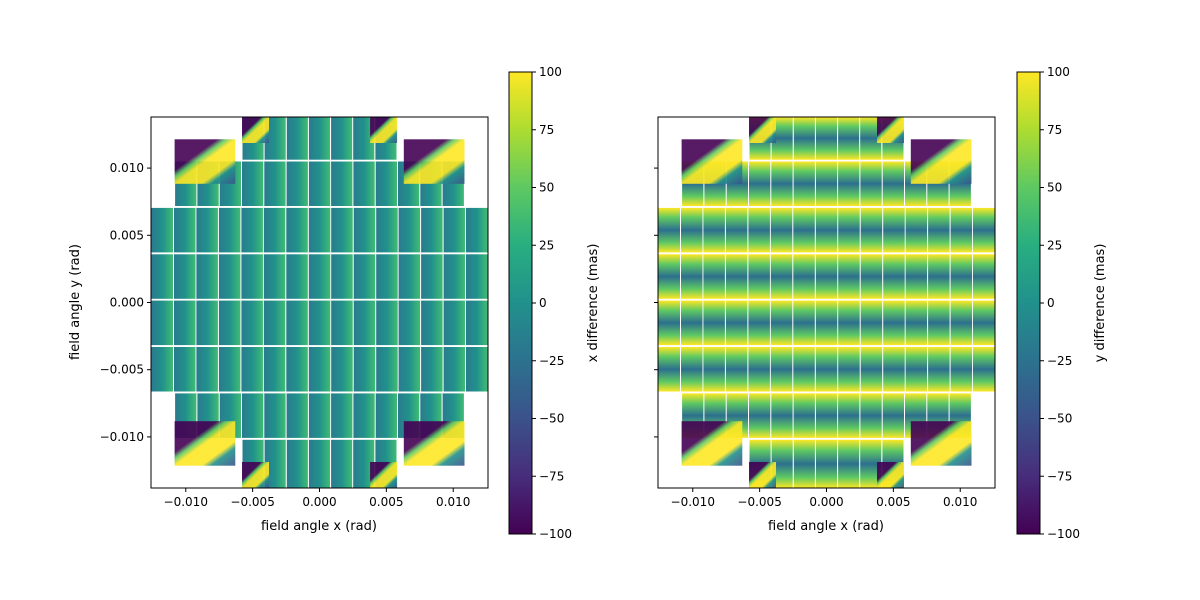  Describe the element at coordinates (550, 72) in the screenshot. I see `left-colorbar-tick-label: 100` at that location.